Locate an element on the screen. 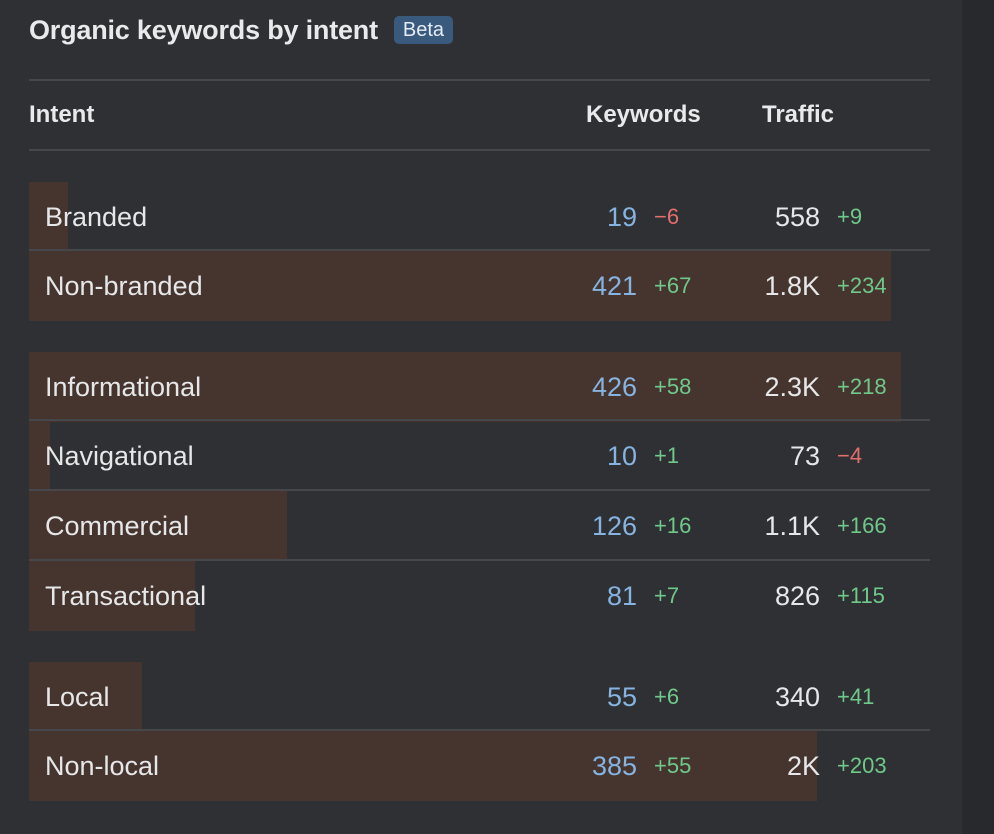  traffic-change: +218 is located at coordinates (862, 386).